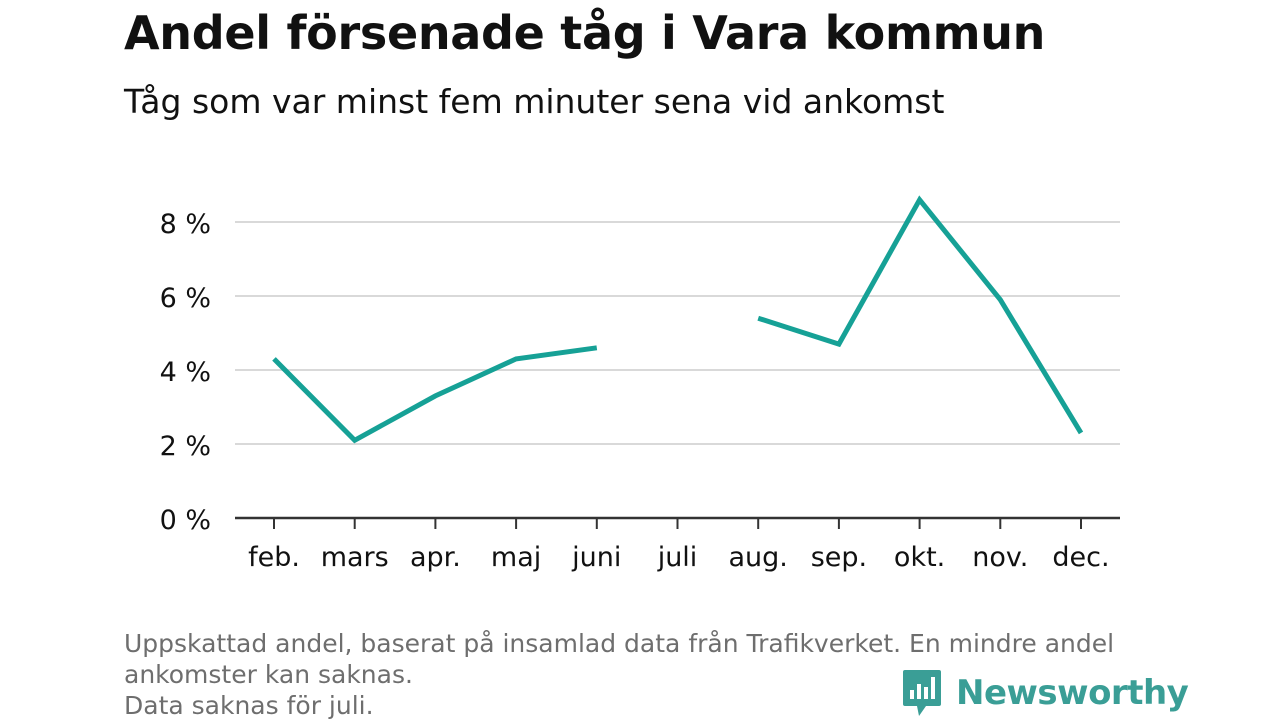 The image size is (1280, 721). I want to click on x-tick-label: dec., so click(1080, 557).